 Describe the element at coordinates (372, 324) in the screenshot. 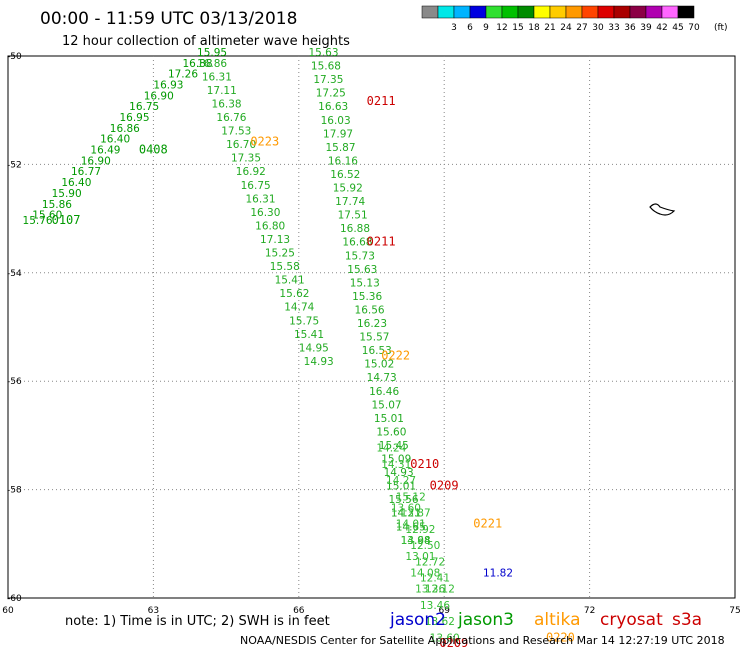

I see `swh-value: 16.23` at that location.